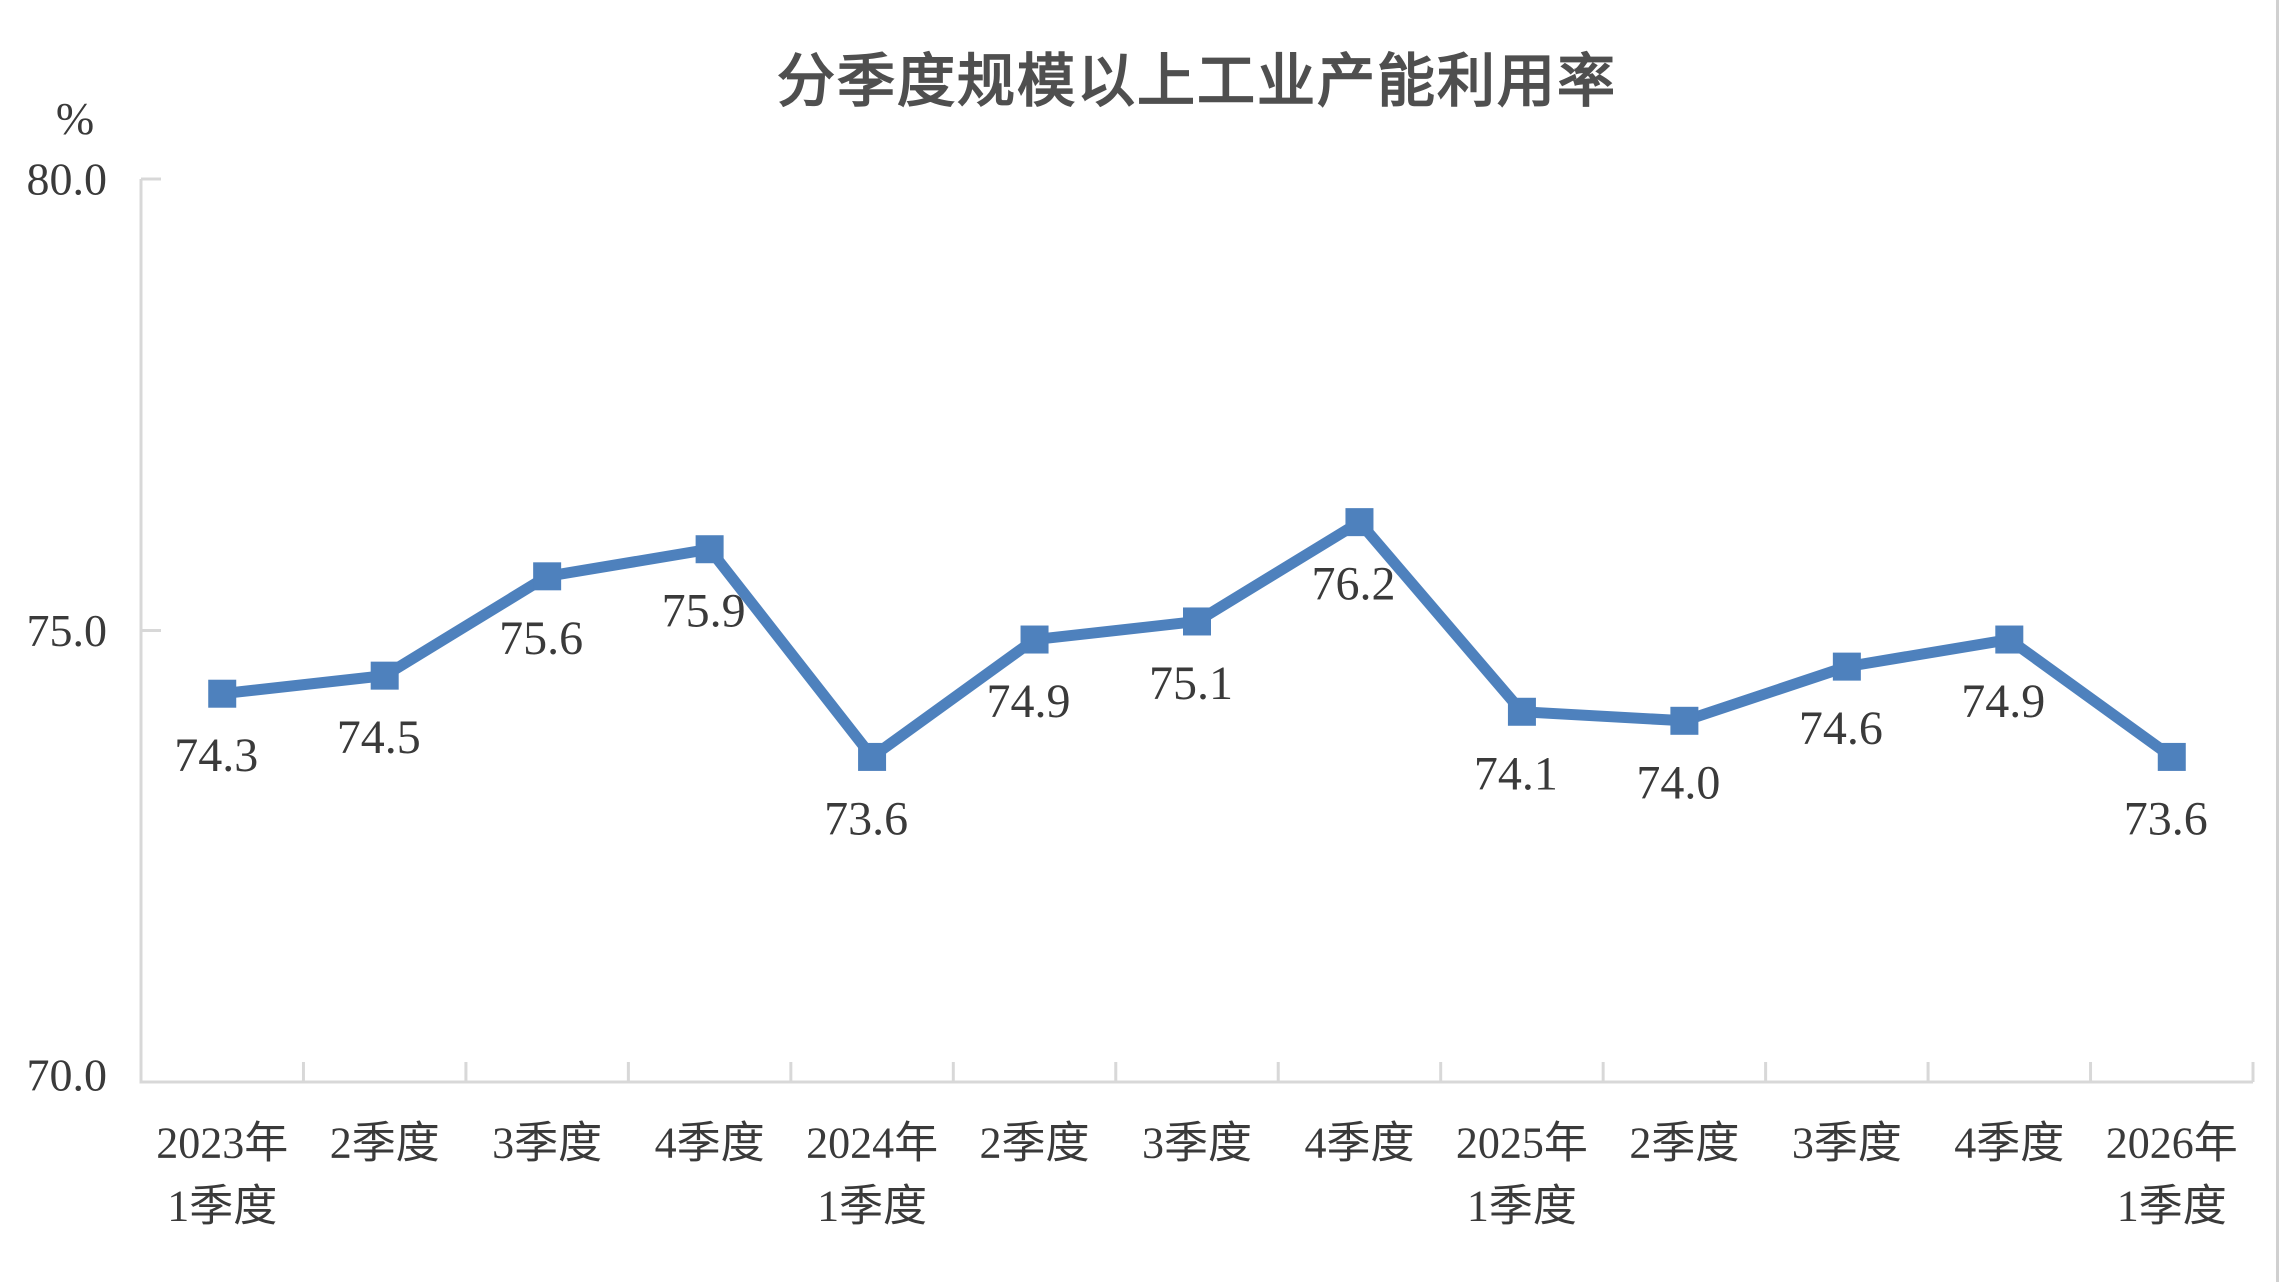  I want to click on data-point-label: 75.6, so click(541, 638).